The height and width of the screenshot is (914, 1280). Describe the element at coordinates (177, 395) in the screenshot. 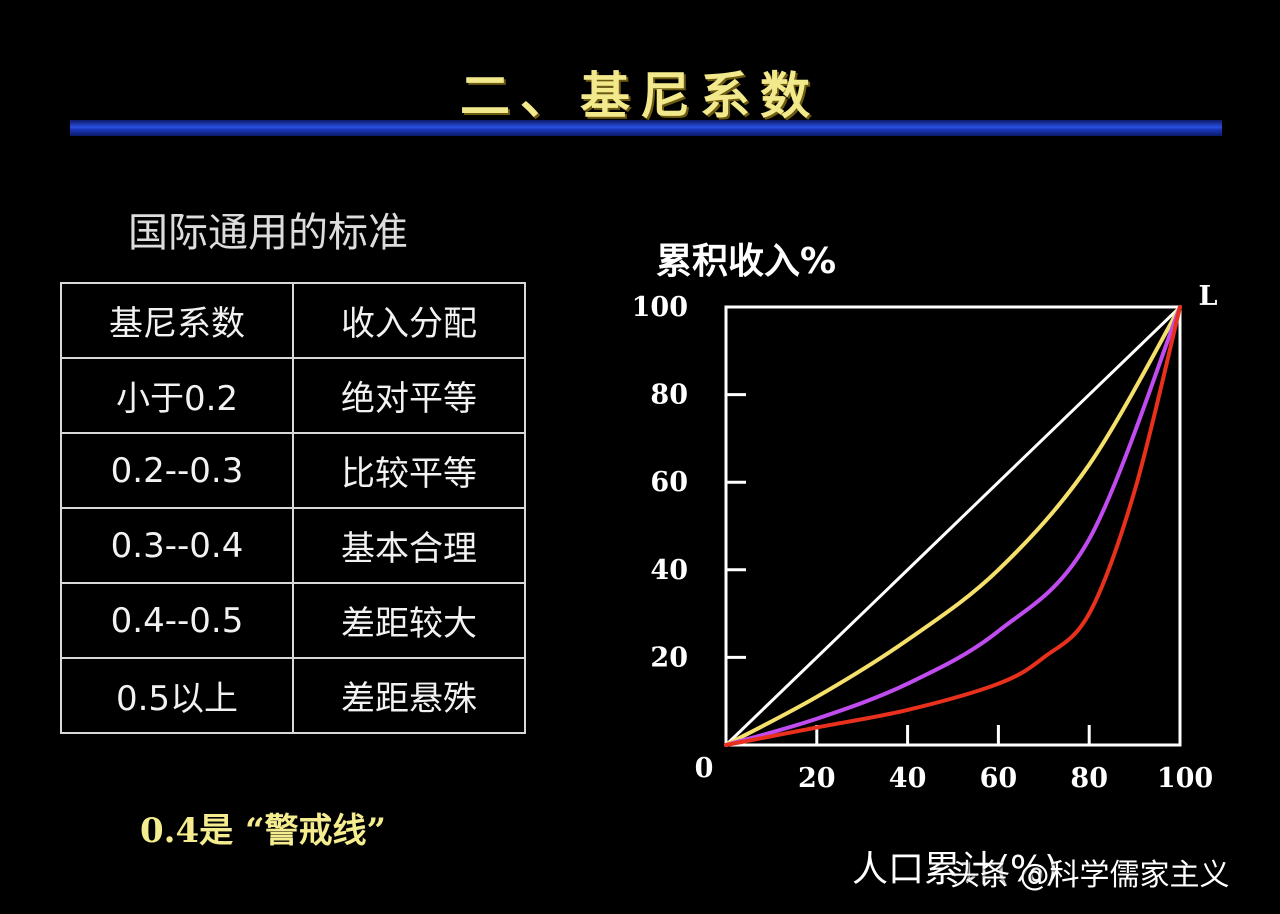

I see `gini-range: 小于0.2` at that location.